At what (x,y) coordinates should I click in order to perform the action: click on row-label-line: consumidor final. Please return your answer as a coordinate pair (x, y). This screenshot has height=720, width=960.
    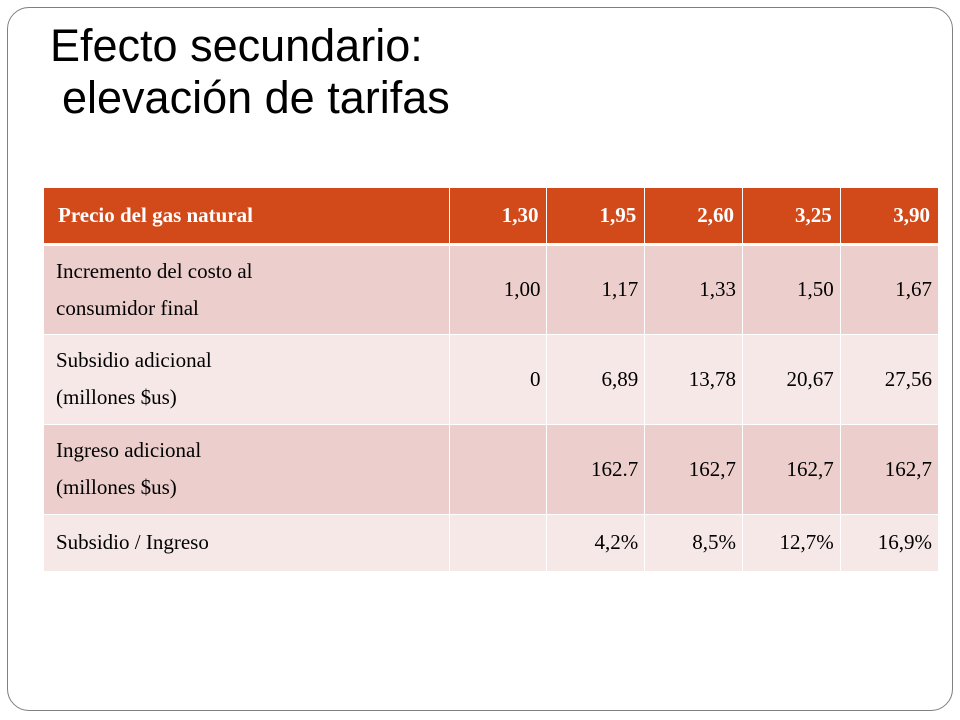
    Looking at the image, I should click on (127, 307).